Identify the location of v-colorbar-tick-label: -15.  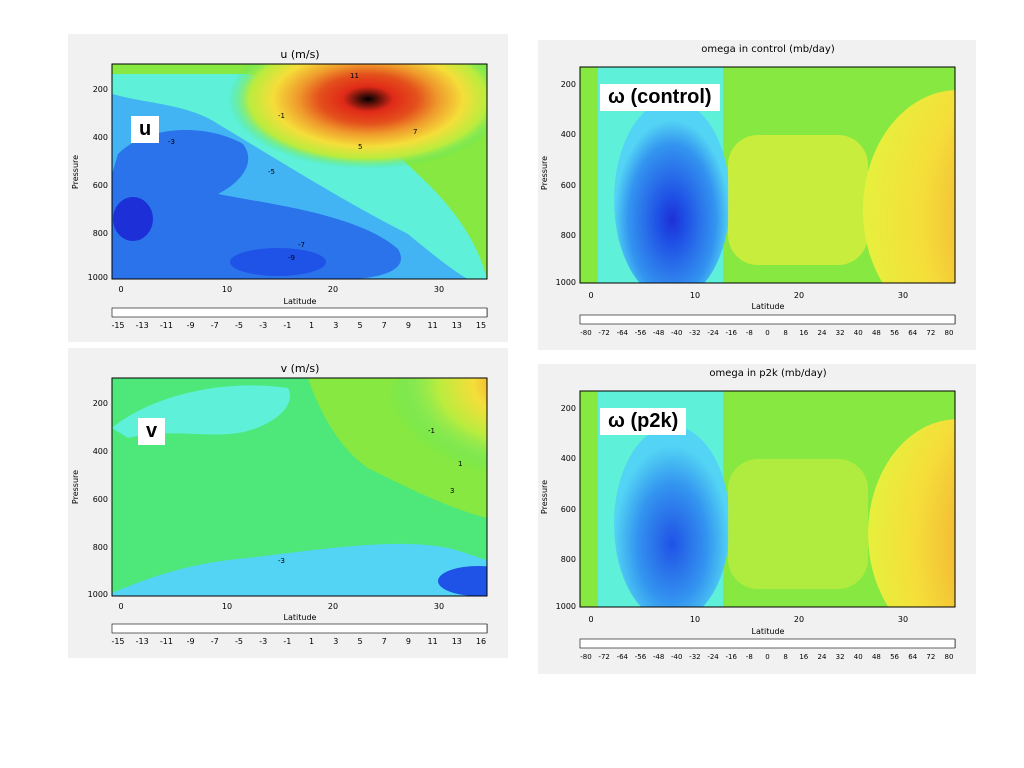
(117, 641).